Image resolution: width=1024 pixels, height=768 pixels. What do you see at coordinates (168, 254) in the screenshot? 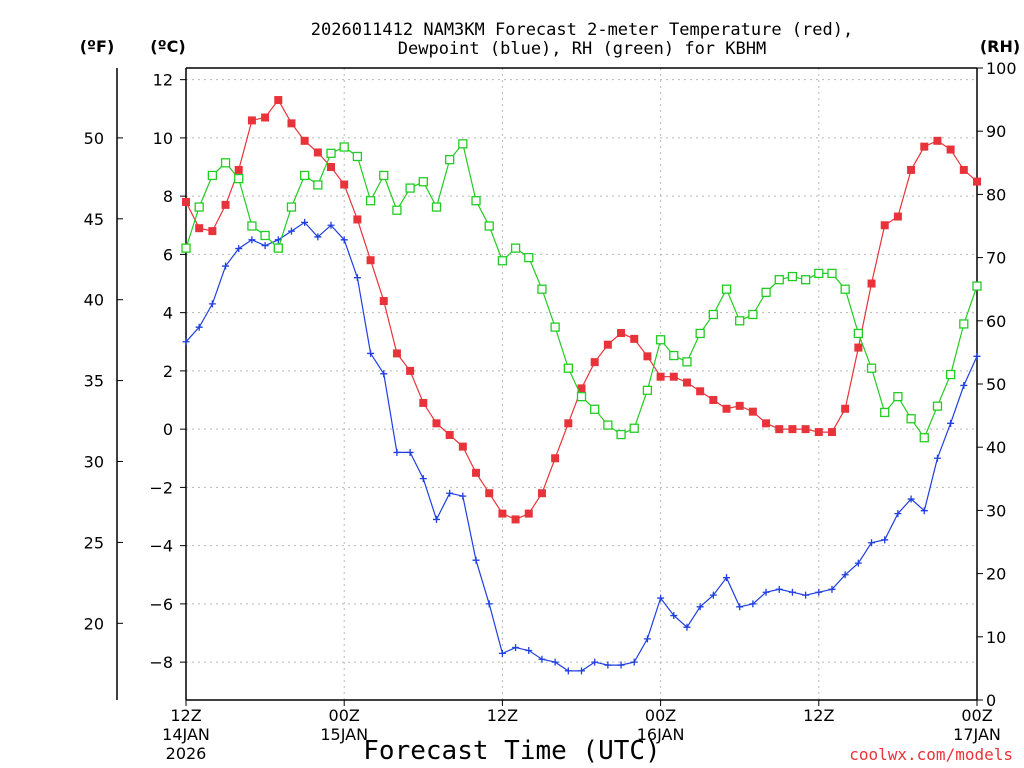
I see `celsius-tick-label: 6` at bounding box center [168, 254].